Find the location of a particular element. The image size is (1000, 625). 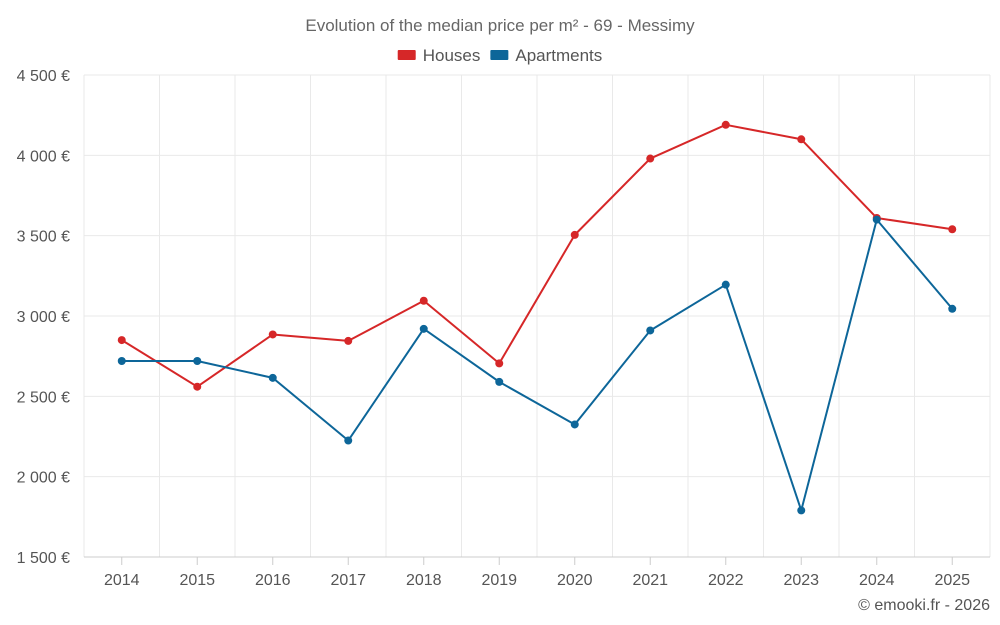

legend-item-apartments: Apartments is located at coordinates (546, 55).